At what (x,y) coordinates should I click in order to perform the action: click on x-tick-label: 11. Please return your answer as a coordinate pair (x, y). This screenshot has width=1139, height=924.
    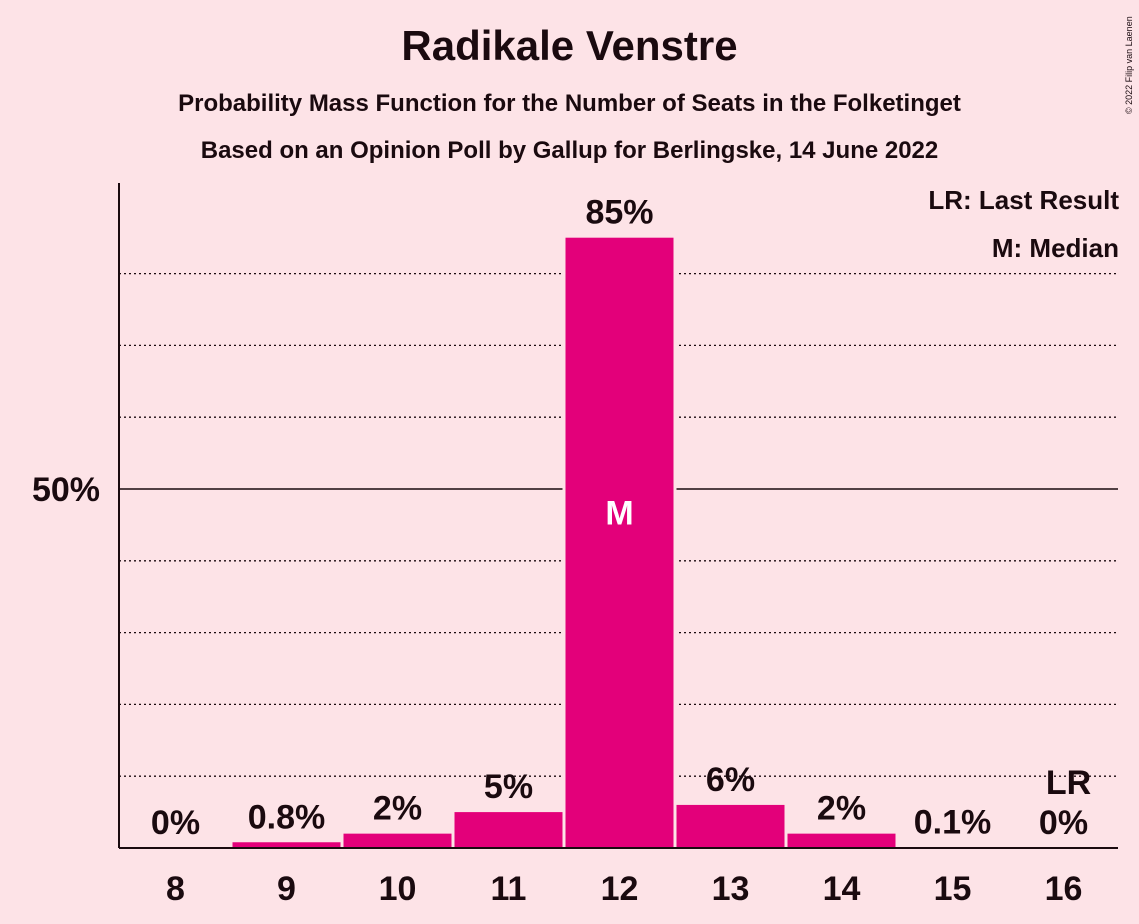
    Looking at the image, I should click on (509, 889).